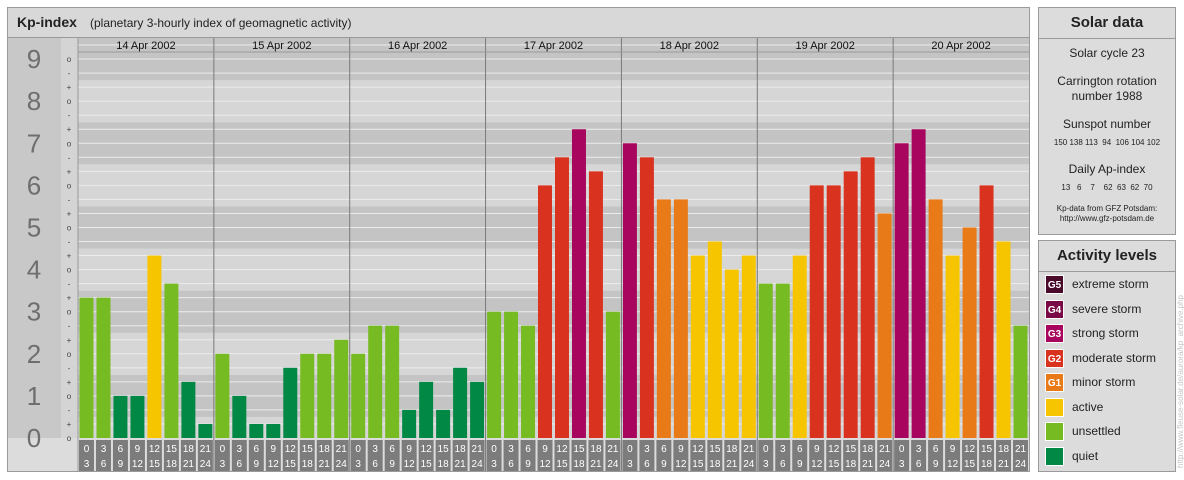 This screenshot has width=1184, height=480. I want to click on day-label: 17 Apr 2002, so click(553, 46).